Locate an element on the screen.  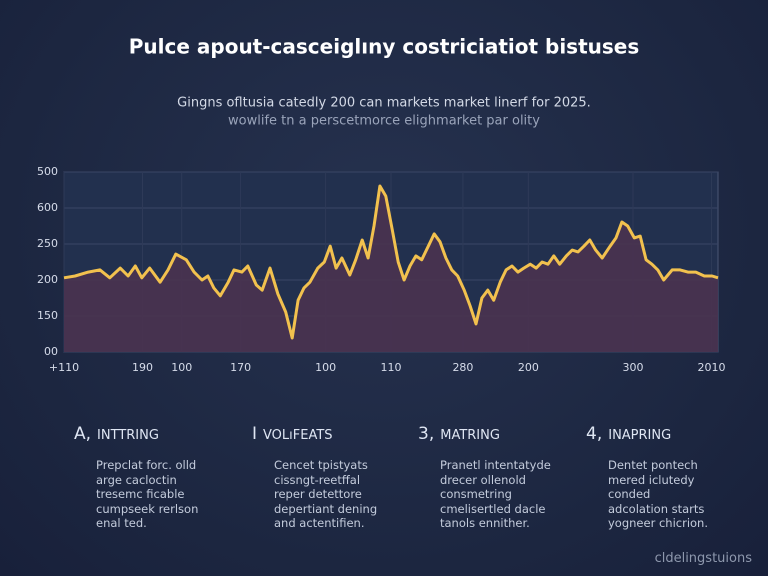
line: depertiant dening is located at coordinates (326, 508).